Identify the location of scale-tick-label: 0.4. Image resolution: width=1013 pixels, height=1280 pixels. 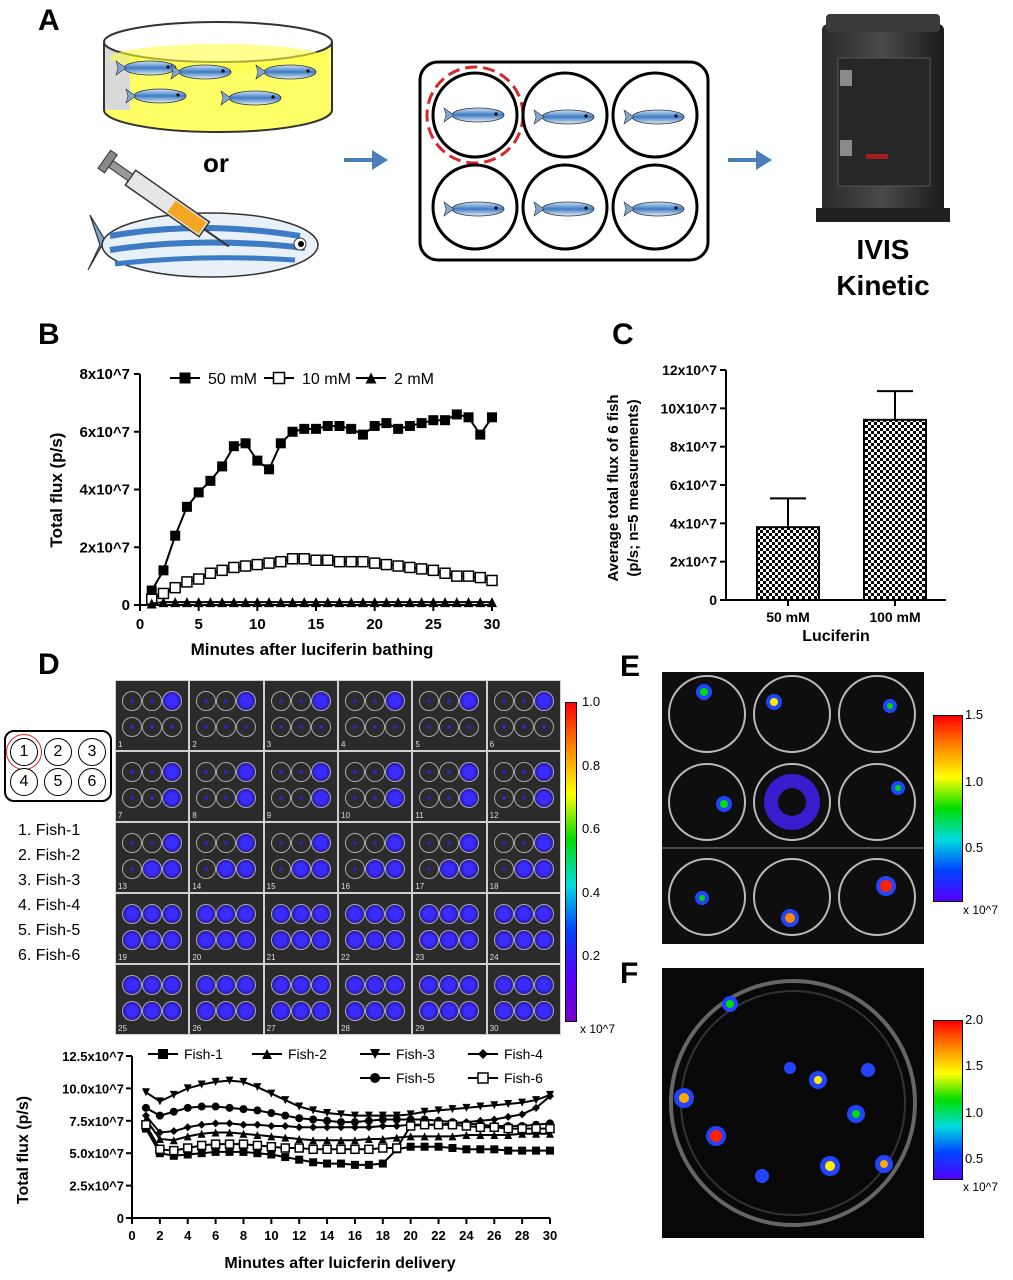
(591, 892).